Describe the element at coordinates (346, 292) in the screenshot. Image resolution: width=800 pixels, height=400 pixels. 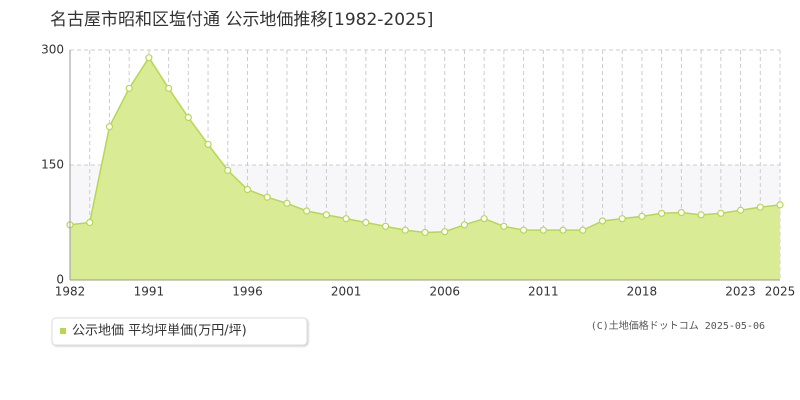
I see `x-tick-label: 2001` at that location.